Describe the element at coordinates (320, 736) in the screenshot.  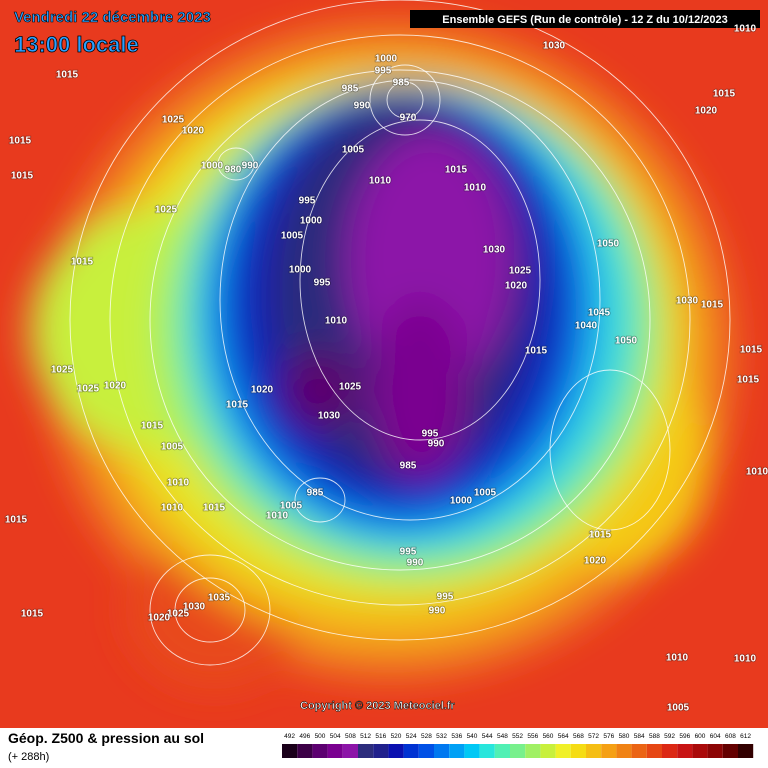
I see `scale-label: 500` at that location.